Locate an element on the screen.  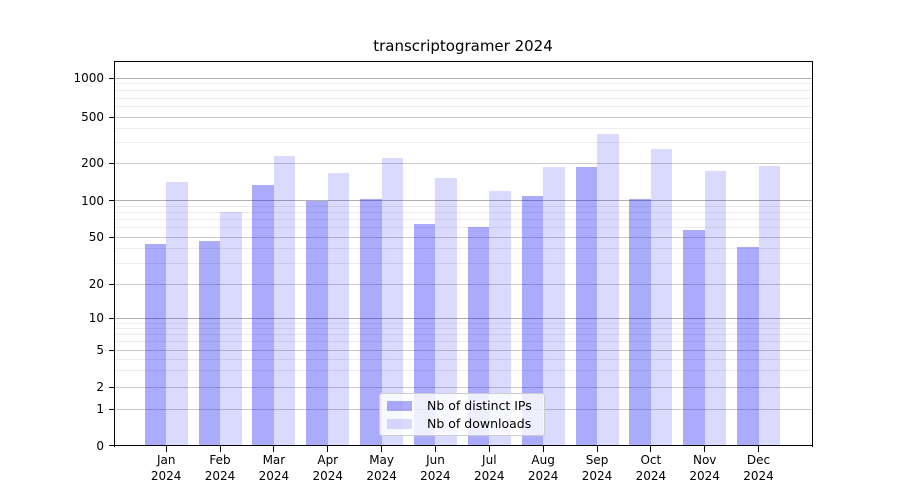
x-tick-month: May is located at coordinates (381, 460).